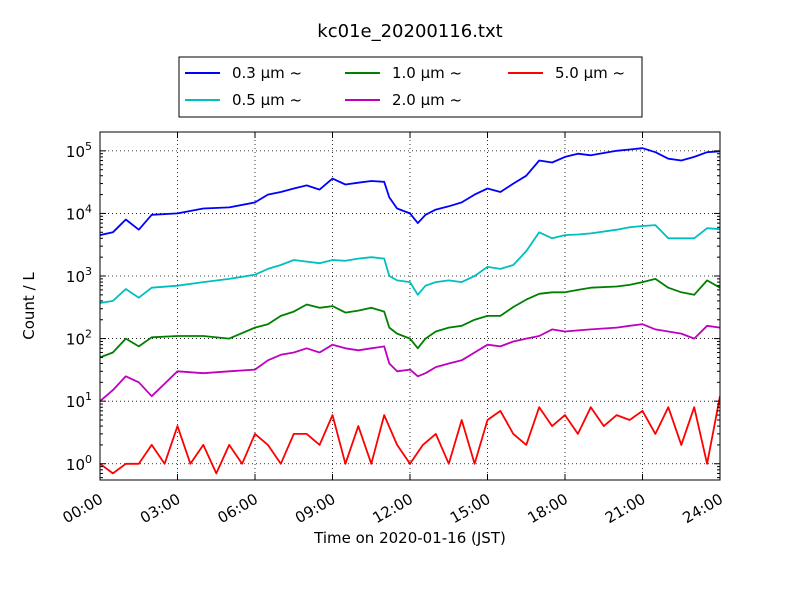  I want to click on legend-label: 2.0 μm ~, so click(427, 100).